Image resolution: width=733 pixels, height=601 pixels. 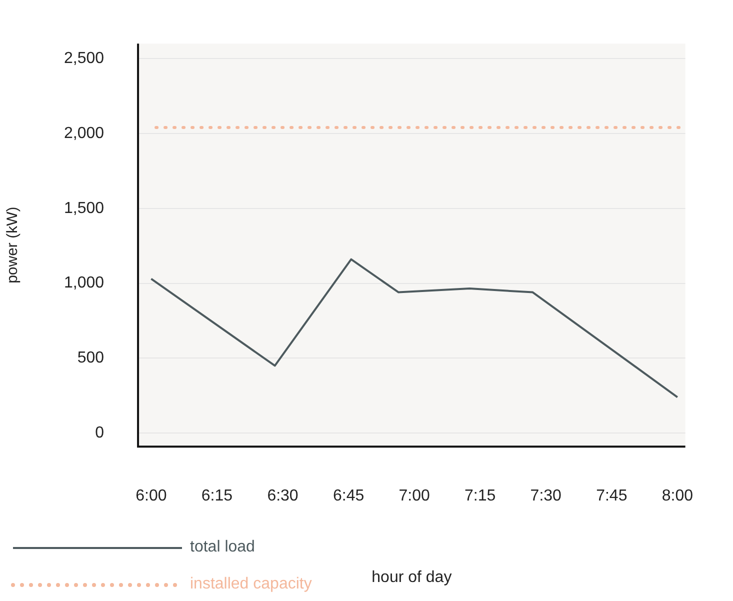 What do you see at coordinates (84, 58) in the screenshot?
I see `y-tick-label: 2,500` at bounding box center [84, 58].